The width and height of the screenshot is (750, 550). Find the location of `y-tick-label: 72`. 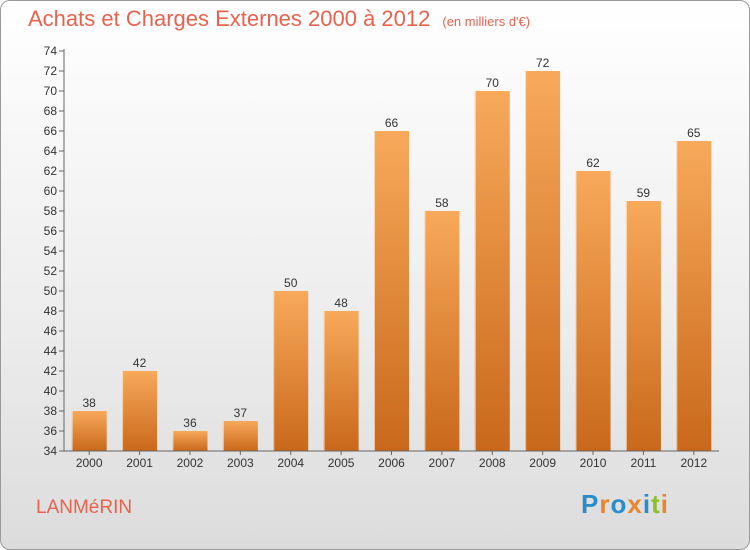

y-tick-label: 72 is located at coordinates (51, 71).